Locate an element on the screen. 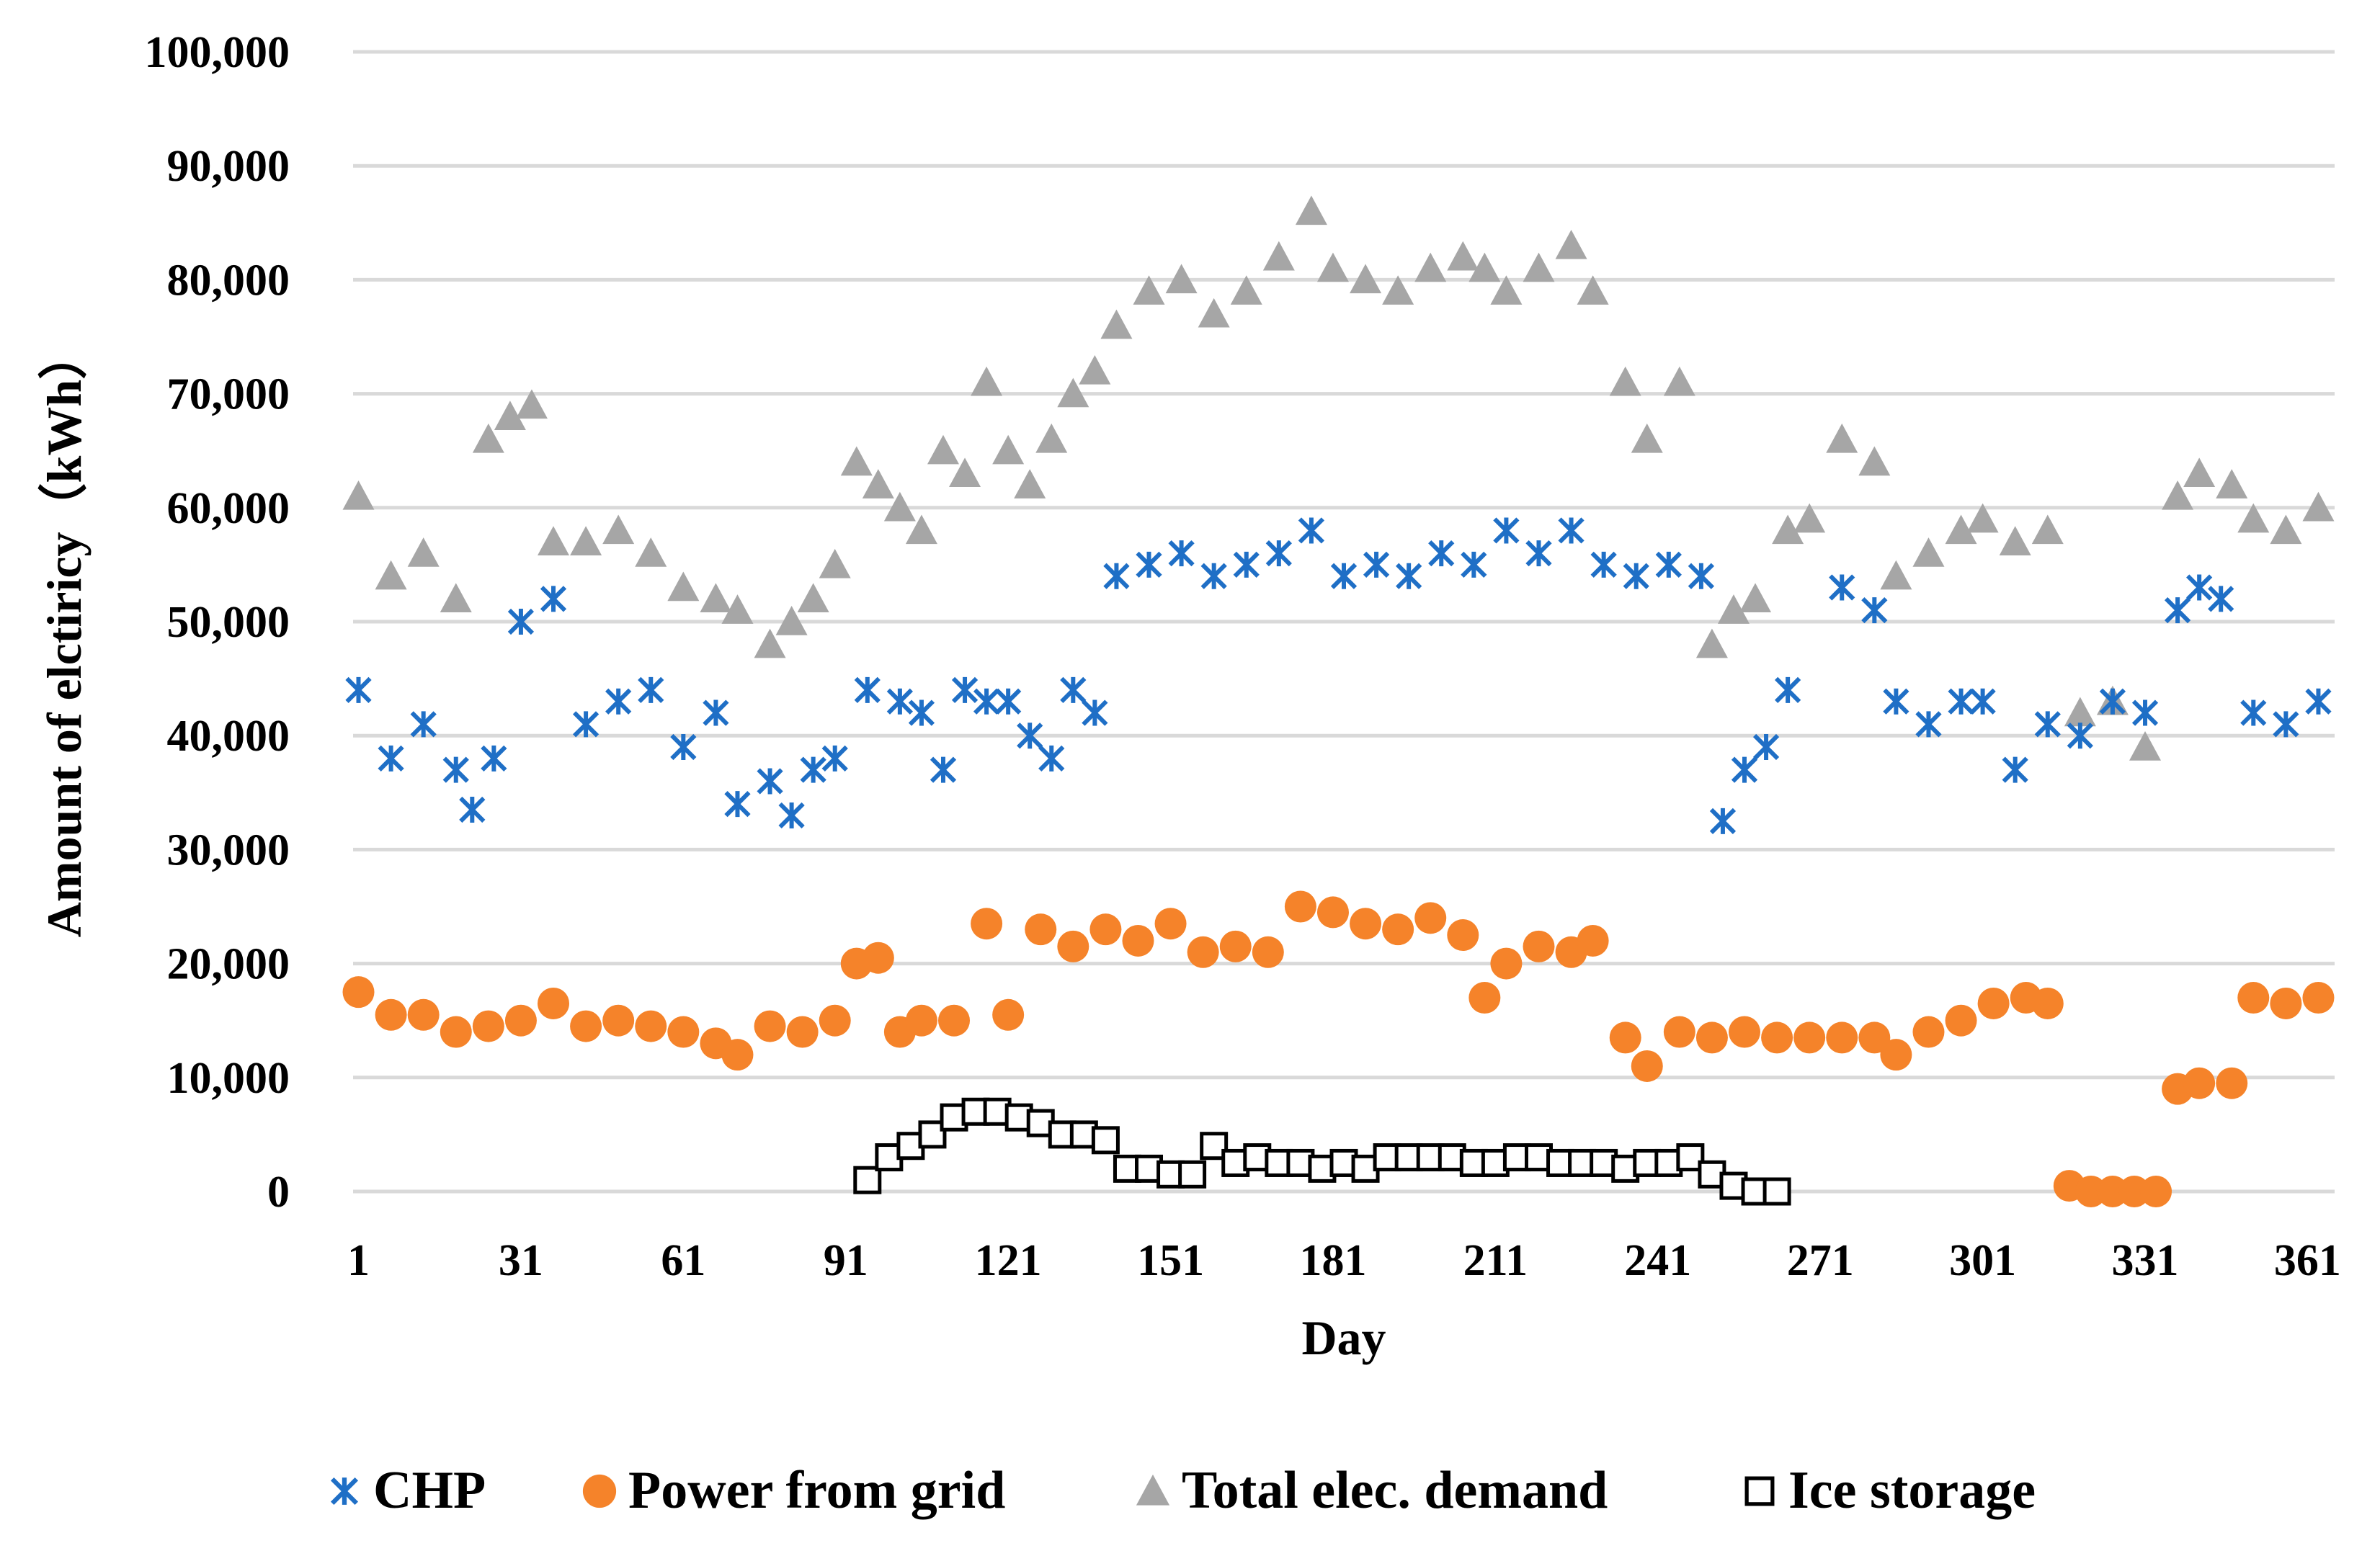  x-tick-label: 151 is located at coordinates (1170, 1260).